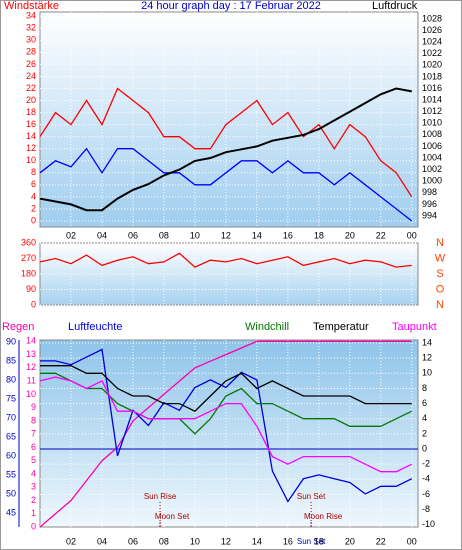 The width and height of the screenshot is (462, 550). What do you see at coordinates (414, 327) in the screenshot?
I see `legend-label: Taupunkt` at bounding box center [414, 327].